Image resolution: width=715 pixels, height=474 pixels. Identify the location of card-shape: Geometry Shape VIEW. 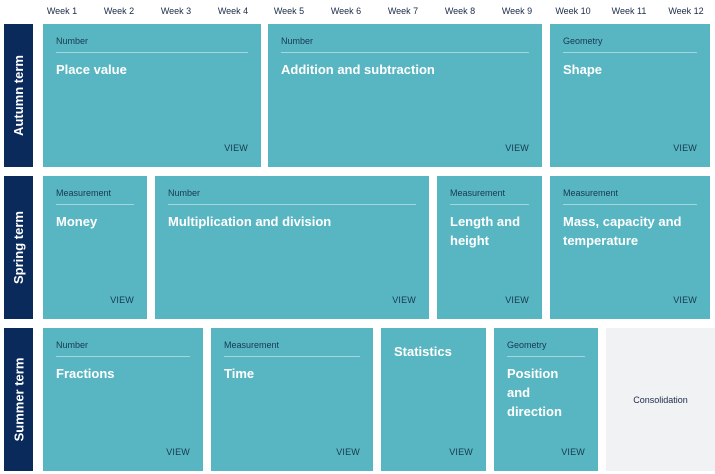
(630, 95).